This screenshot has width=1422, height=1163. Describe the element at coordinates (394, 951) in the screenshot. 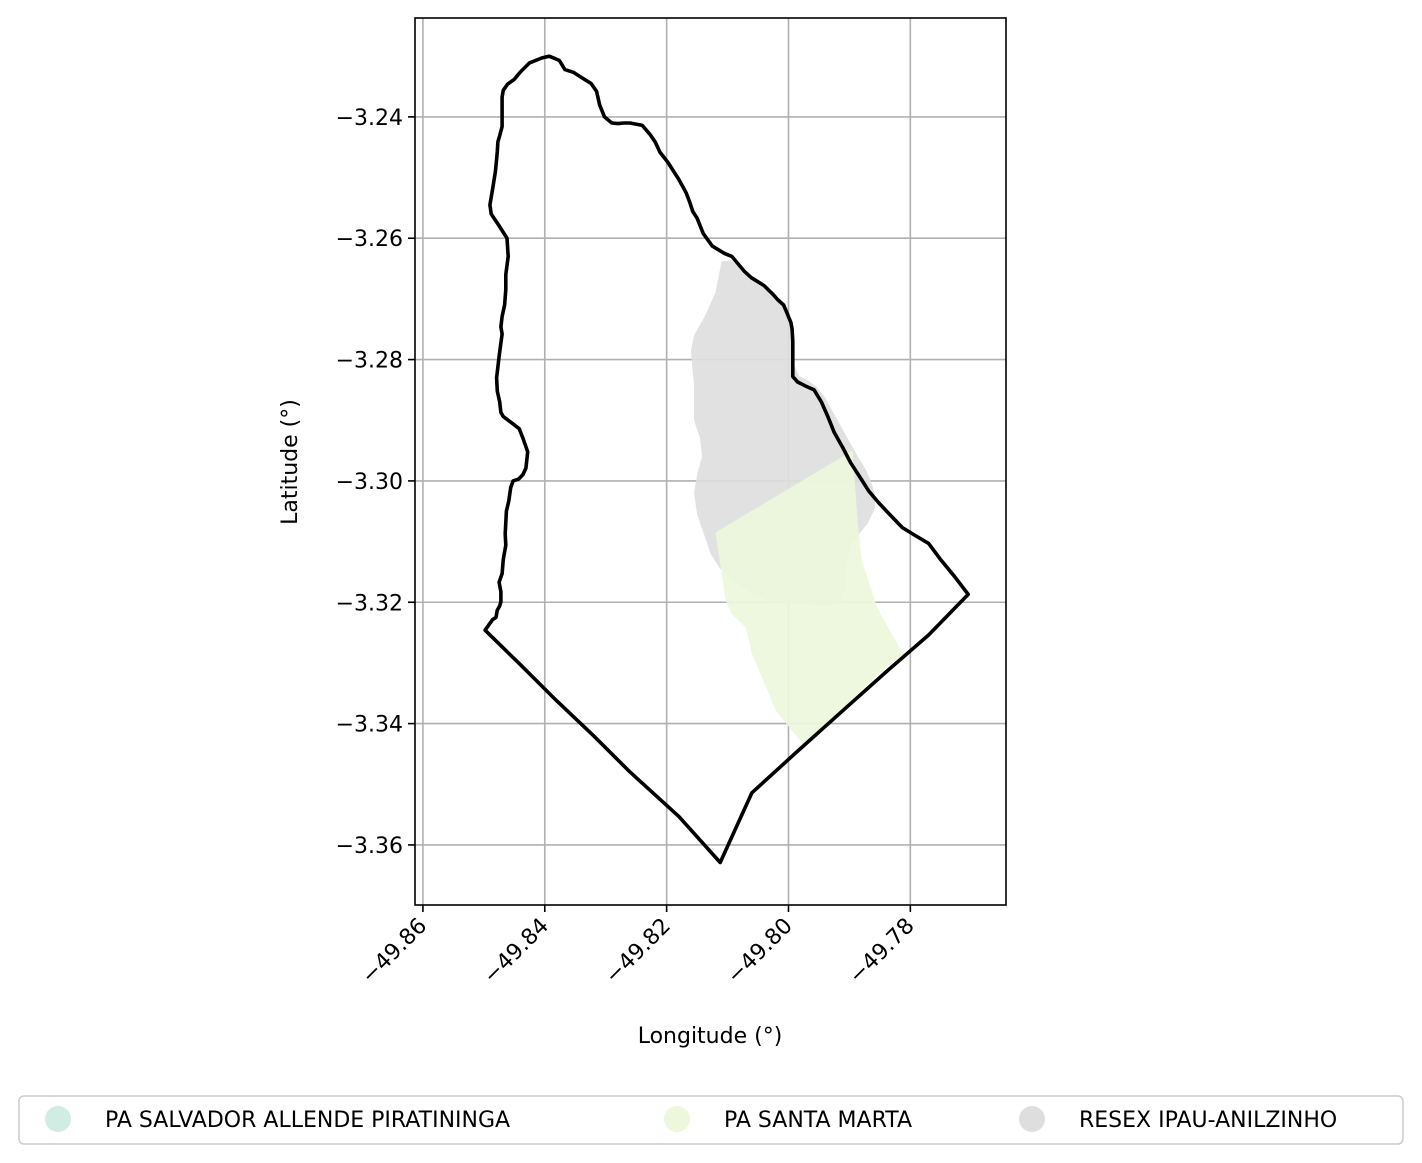

I see `x-tick-label: −49.86` at that location.